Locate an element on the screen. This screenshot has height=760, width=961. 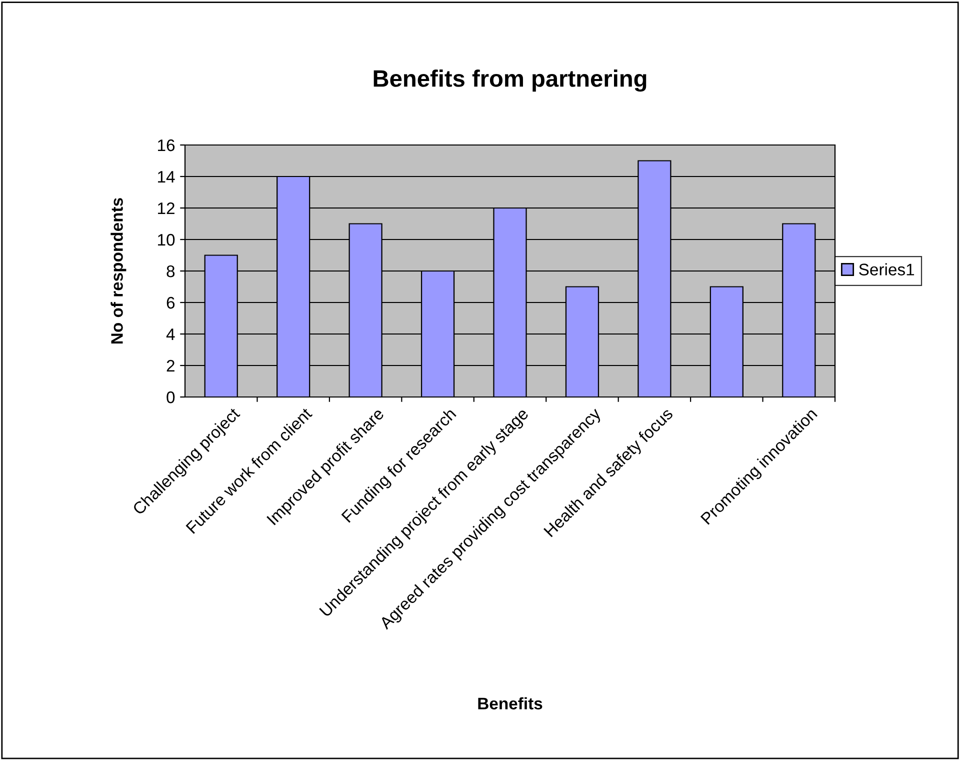
y-tick-label: 0 is located at coordinates (170, 397).